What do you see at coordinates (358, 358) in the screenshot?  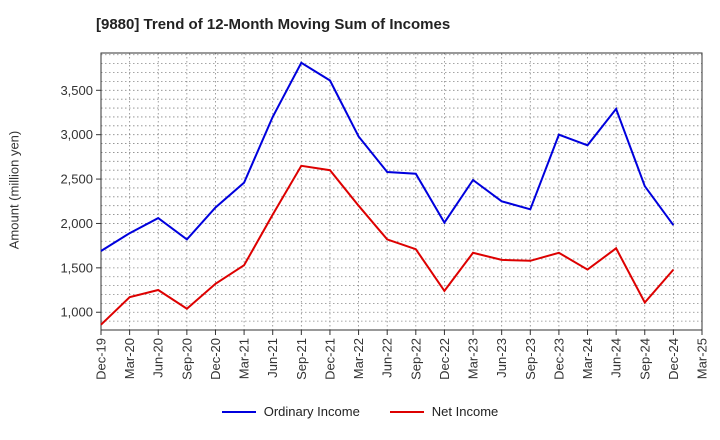 I see `x-tick-label: Mar-22` at bounding box center [358, 358].